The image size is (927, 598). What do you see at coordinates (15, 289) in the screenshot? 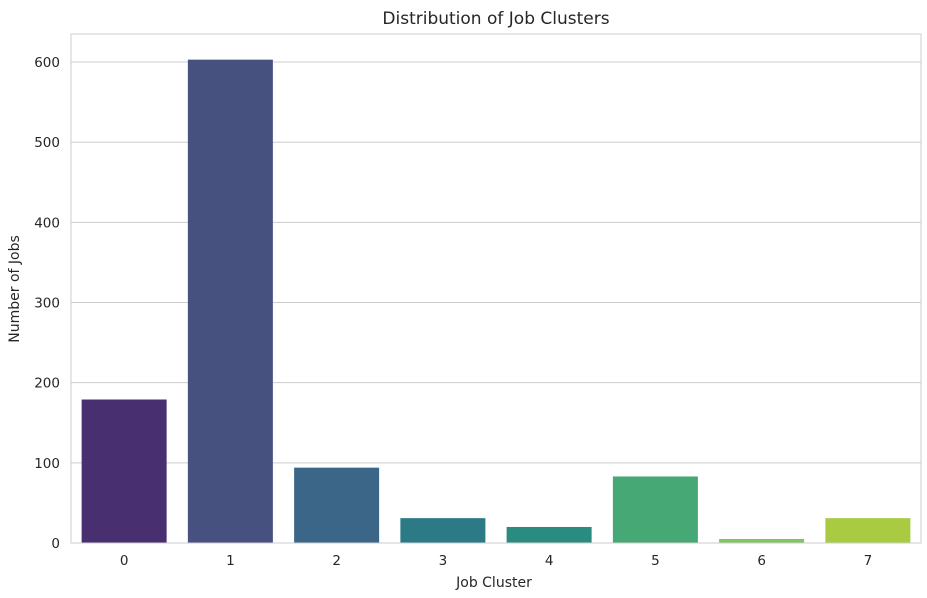
I see `y-axis-label: Number of Jobs` at bounding box center [15, 289].